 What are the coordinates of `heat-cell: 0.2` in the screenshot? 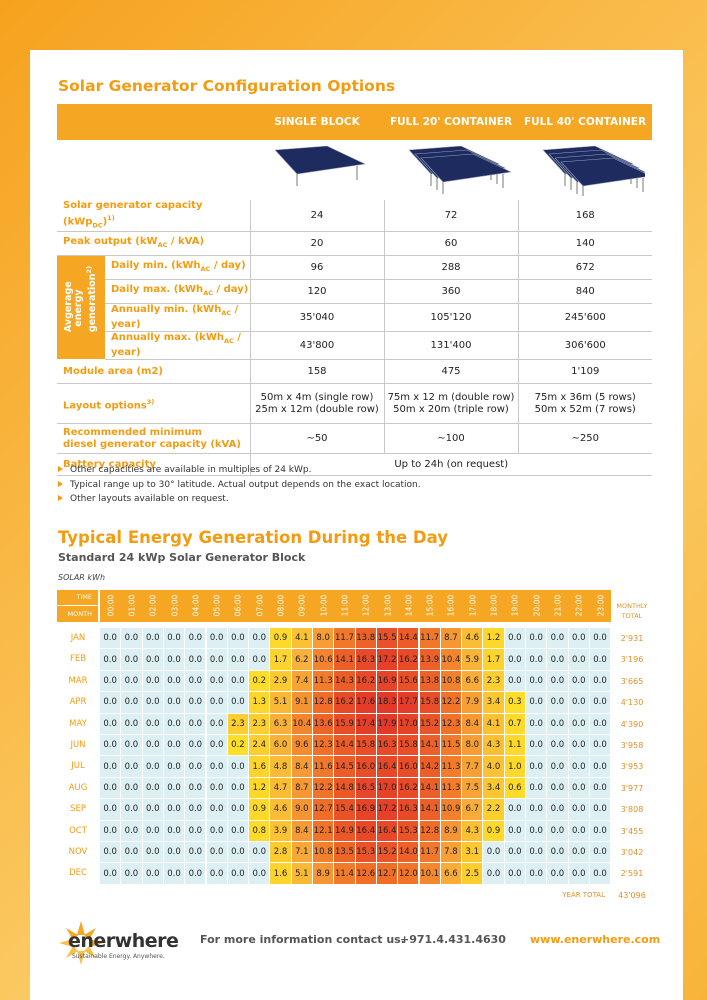 It's located at (238, 745).